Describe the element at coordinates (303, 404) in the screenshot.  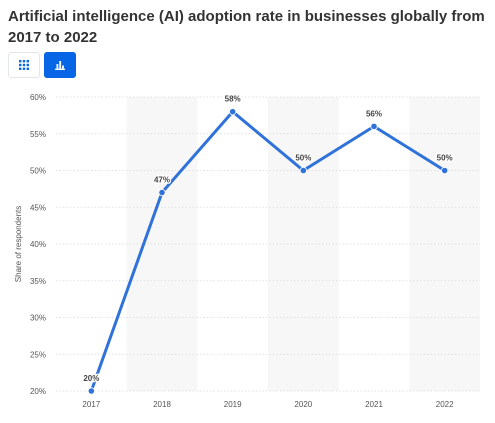
I see `x-tick-label: 2020` at that location.